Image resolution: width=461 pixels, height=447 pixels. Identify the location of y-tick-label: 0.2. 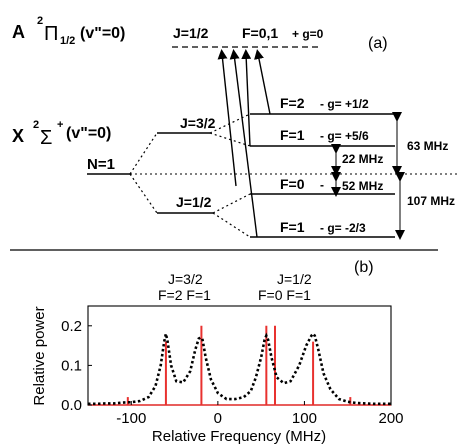
(71, 326).